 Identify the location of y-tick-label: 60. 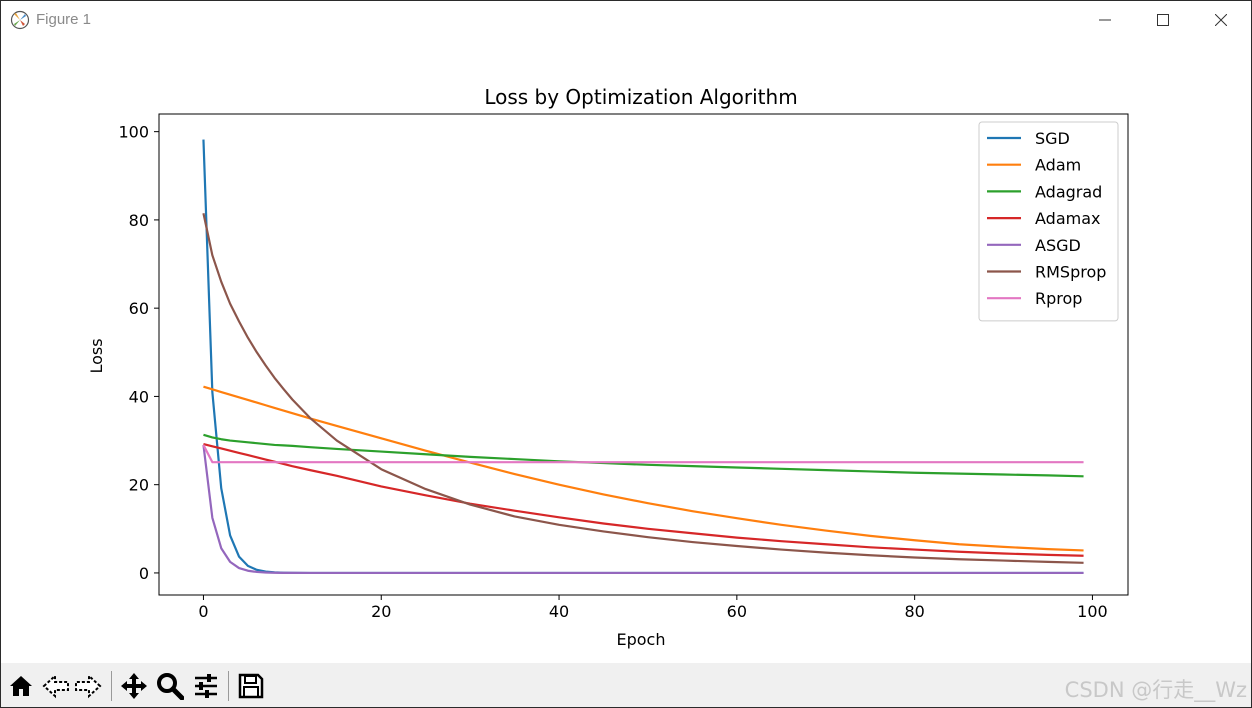
(139, 308).